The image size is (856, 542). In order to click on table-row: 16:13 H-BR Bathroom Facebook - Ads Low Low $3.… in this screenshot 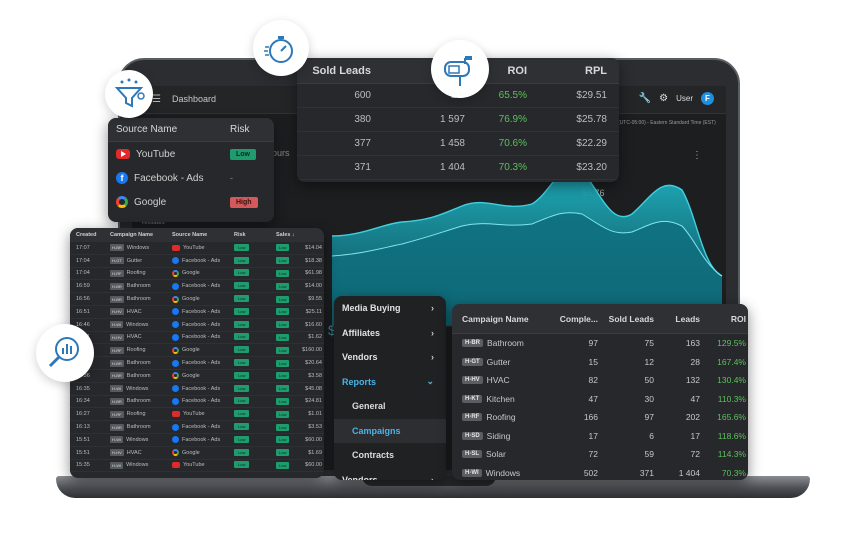, I will do `click(197, 427)`.